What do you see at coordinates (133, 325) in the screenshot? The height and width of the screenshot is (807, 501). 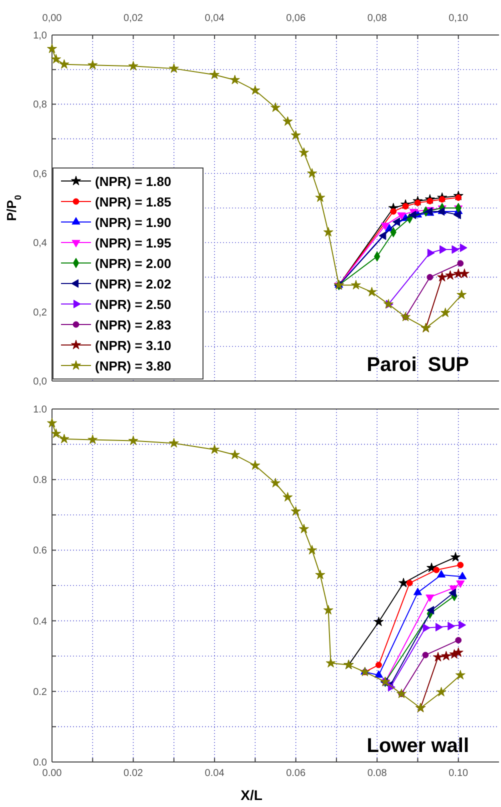 I see `legend-label: (NPR) = 2.83` at bounding box center [133, 325].